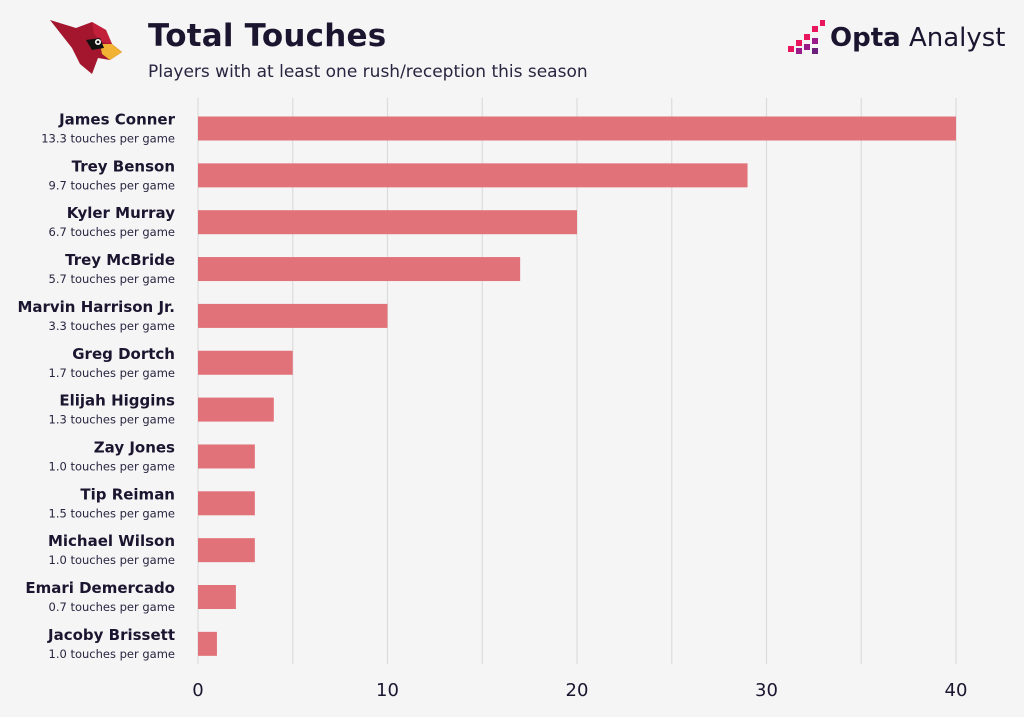 The width and height of the screenshot is (1024, 717). Describe the element at coordinates (127, 494) in the screenshot. I see `player-name-label: Tip Reiman` at that location.